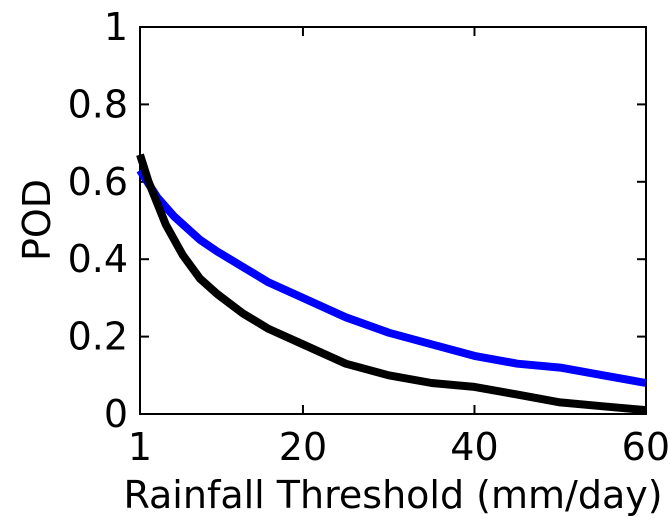 The height and width of the screenshot is (519, 670). Describe the element at coordinates (474, 447) in the screenshot. I see `x-tick-label: 40` at that location.